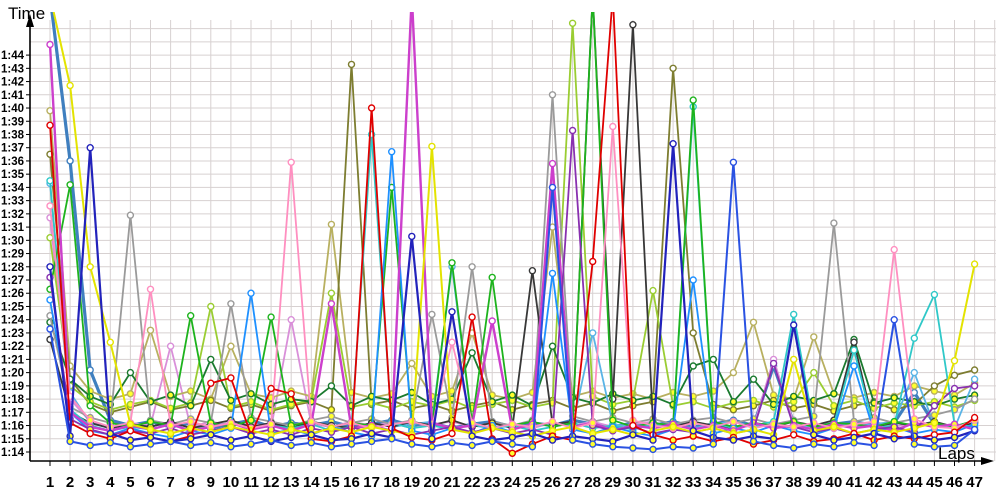 The height and width of the screenshot is (500, 1000). I want to click on data-point-yellow-lap13, so click(291, 429).